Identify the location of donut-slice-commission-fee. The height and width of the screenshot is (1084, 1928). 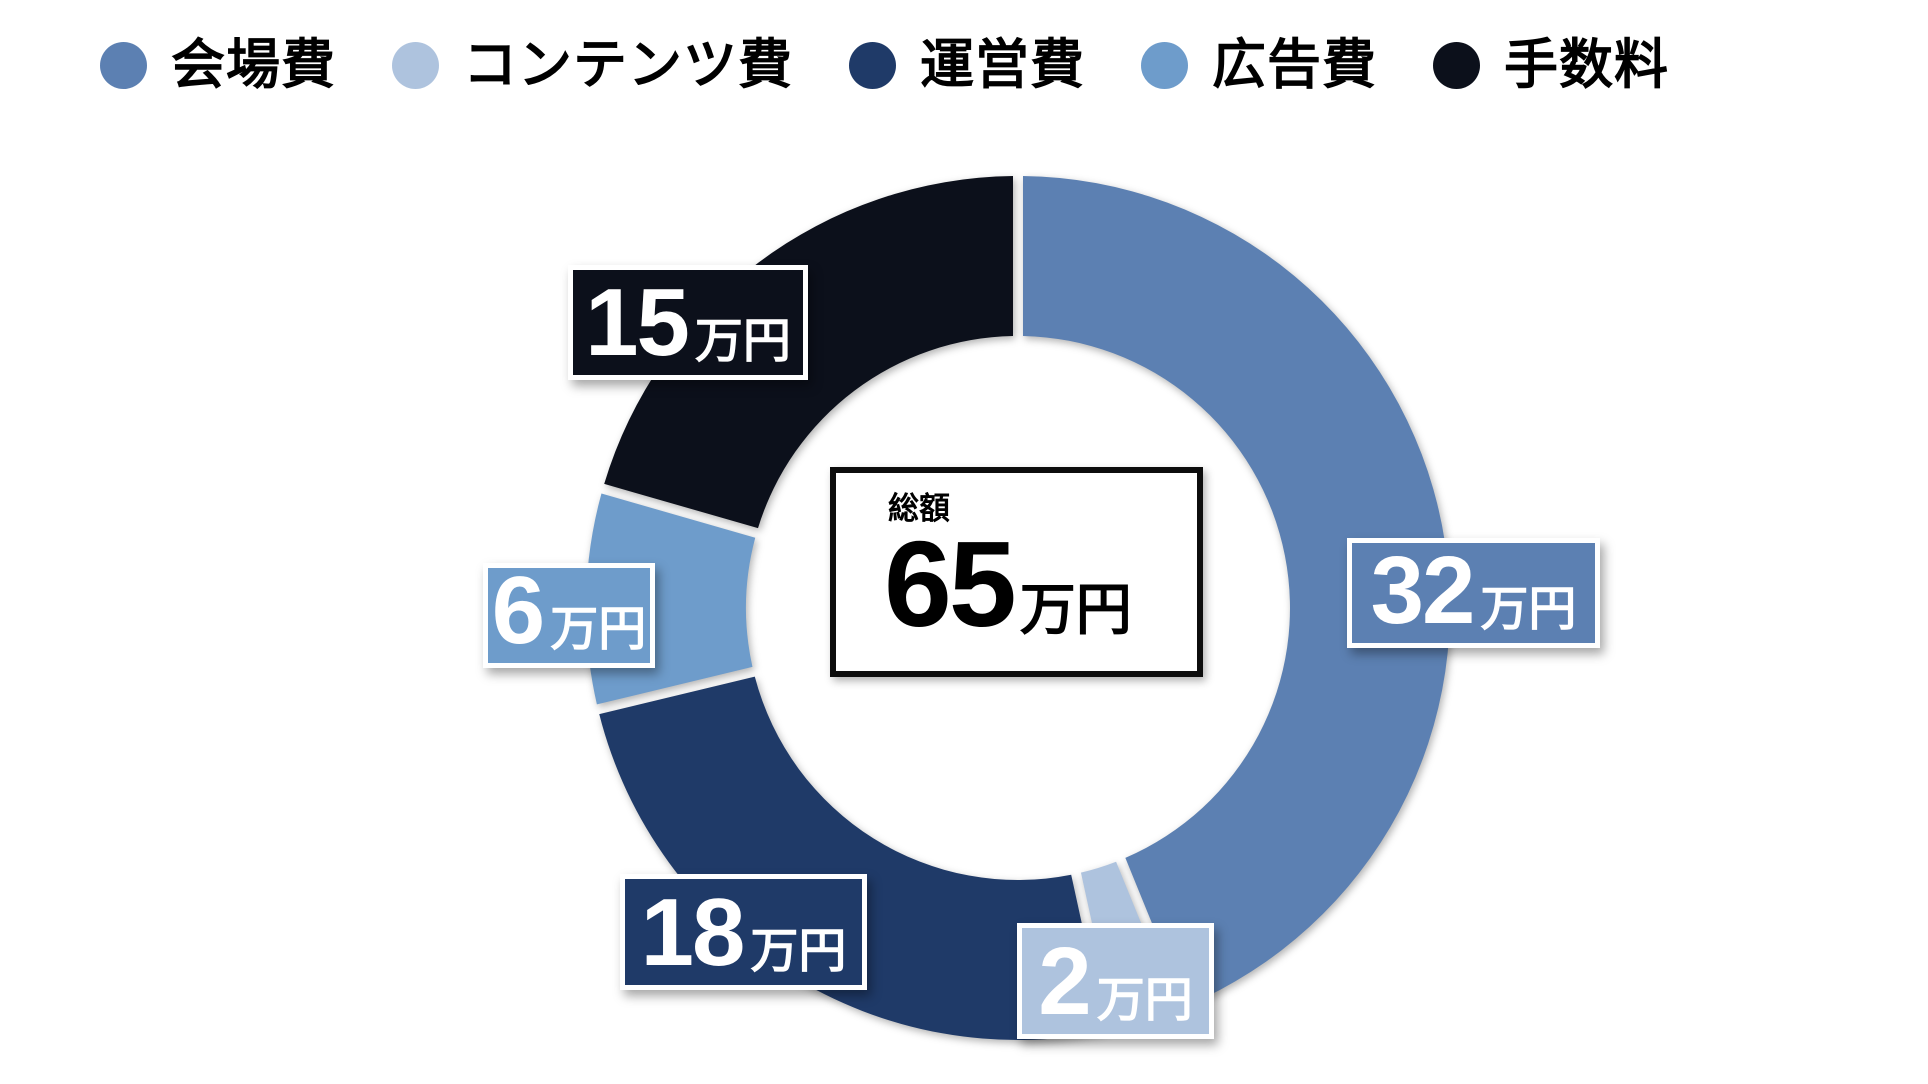
(808, 352).